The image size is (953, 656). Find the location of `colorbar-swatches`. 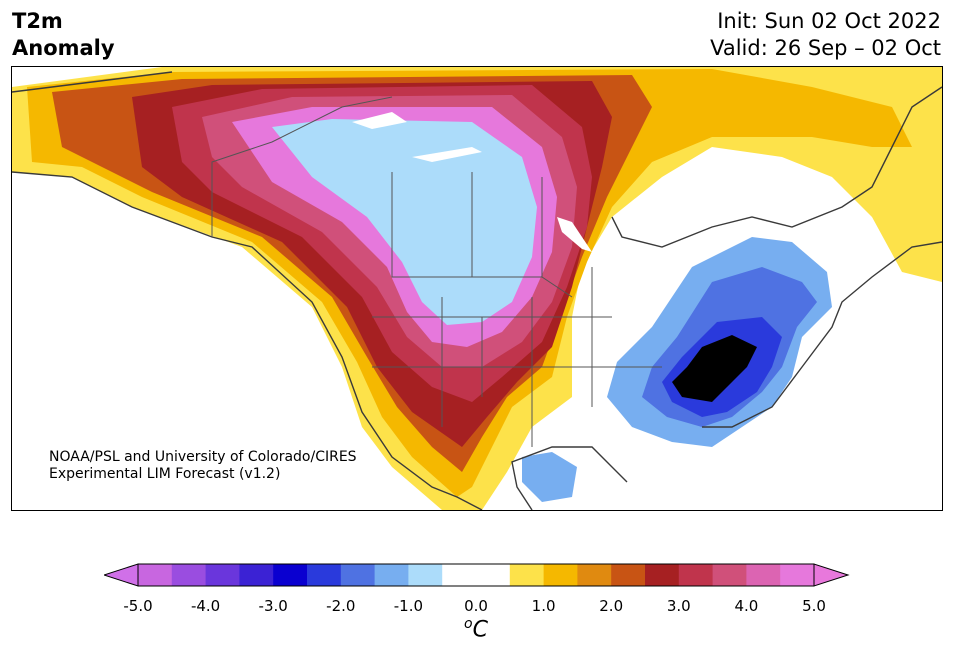

colorbar-swatches is located at coordinates (476, 575).